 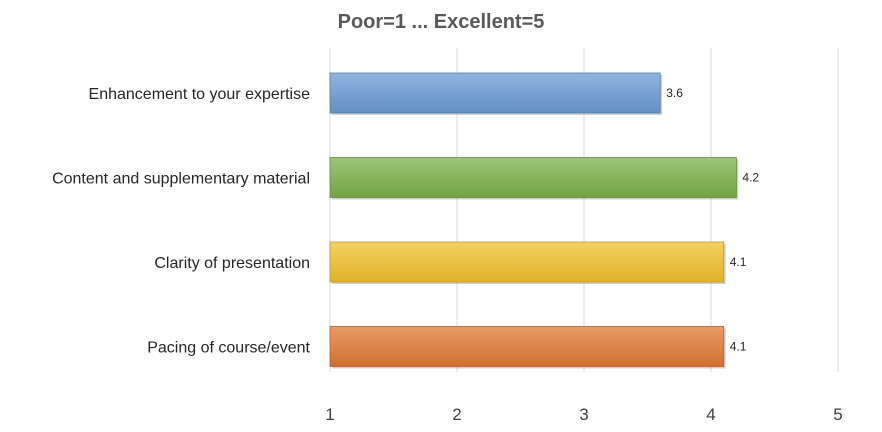 What do you see at coordinates (228, 348) in the screenshot?
I see `category-label: Pacing of course/event` at bounding box center [228, 348].